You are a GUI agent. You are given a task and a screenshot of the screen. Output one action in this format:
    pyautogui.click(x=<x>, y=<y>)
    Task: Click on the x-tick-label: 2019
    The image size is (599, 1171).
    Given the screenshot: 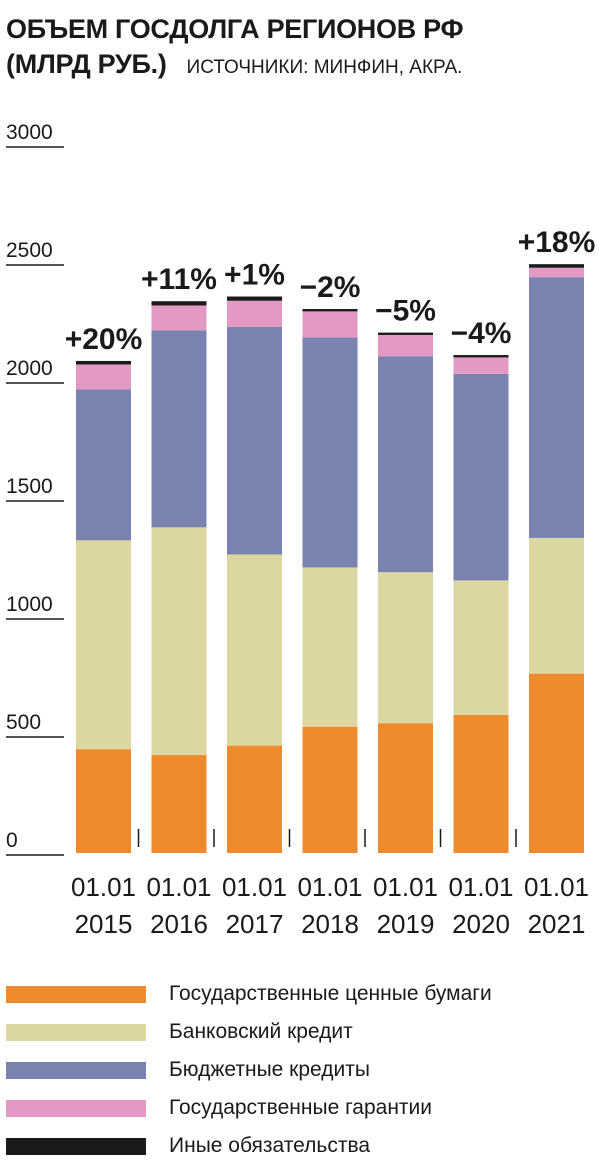 What is the action you would take?
    pyautogui.click(x=406, y=924)
    